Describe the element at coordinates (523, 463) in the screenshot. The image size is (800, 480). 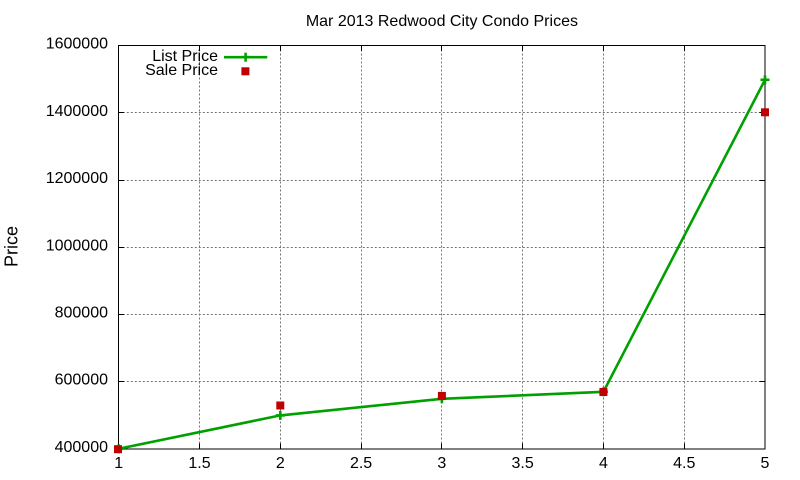
I see `svg-text: 3.5` at that location.